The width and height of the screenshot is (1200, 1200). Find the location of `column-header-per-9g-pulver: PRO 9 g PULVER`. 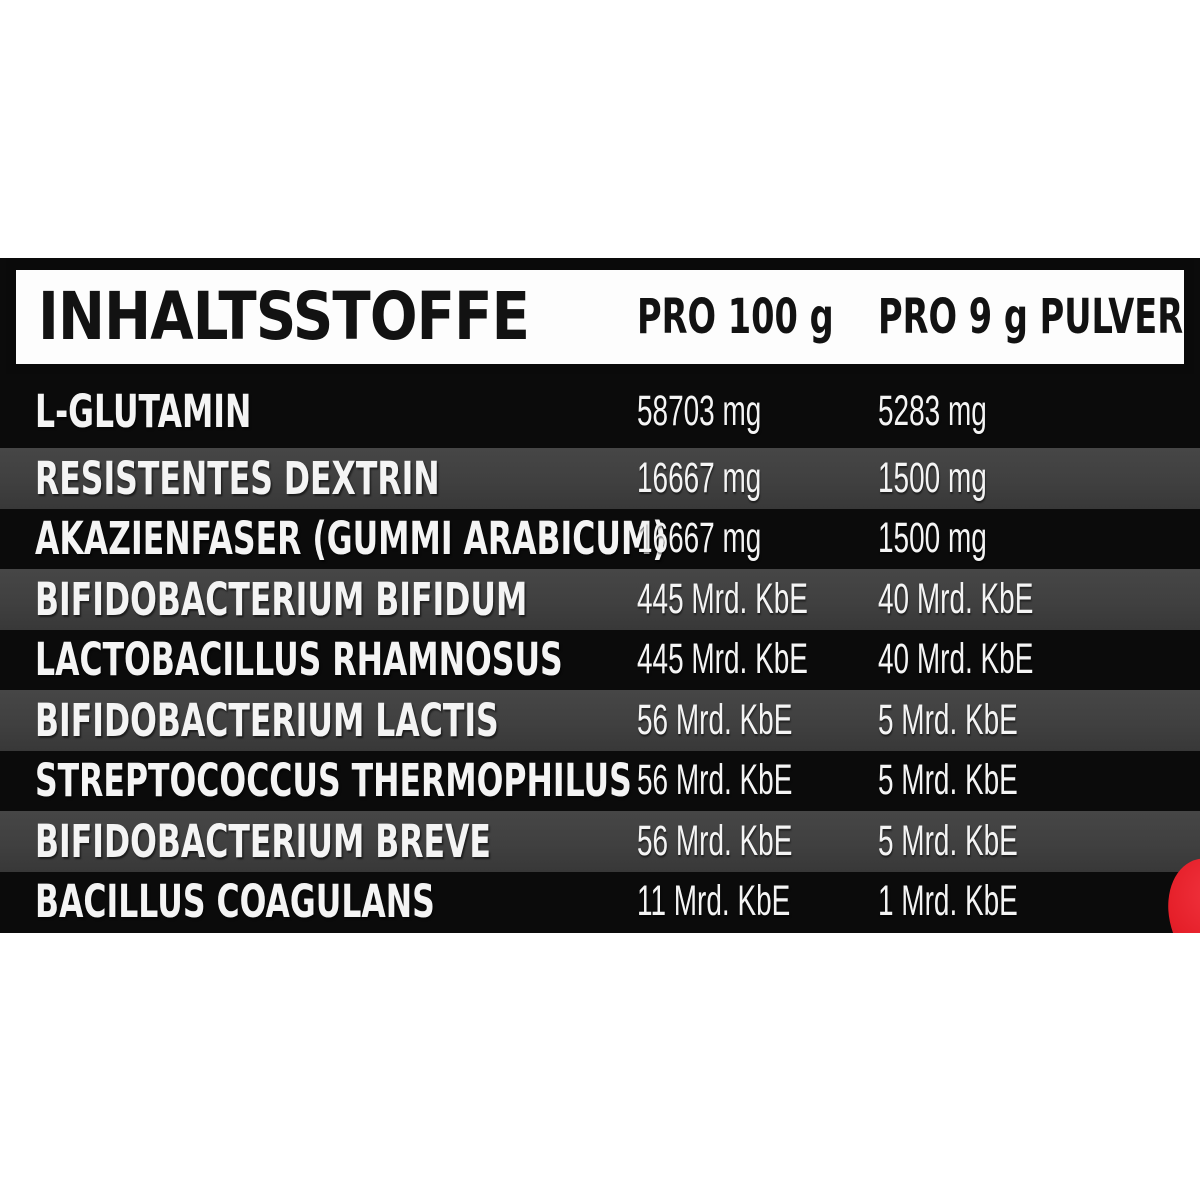

column-header-per-9g-pulver: PRO 9 g PULVER is located at coordinates (1031, 317).